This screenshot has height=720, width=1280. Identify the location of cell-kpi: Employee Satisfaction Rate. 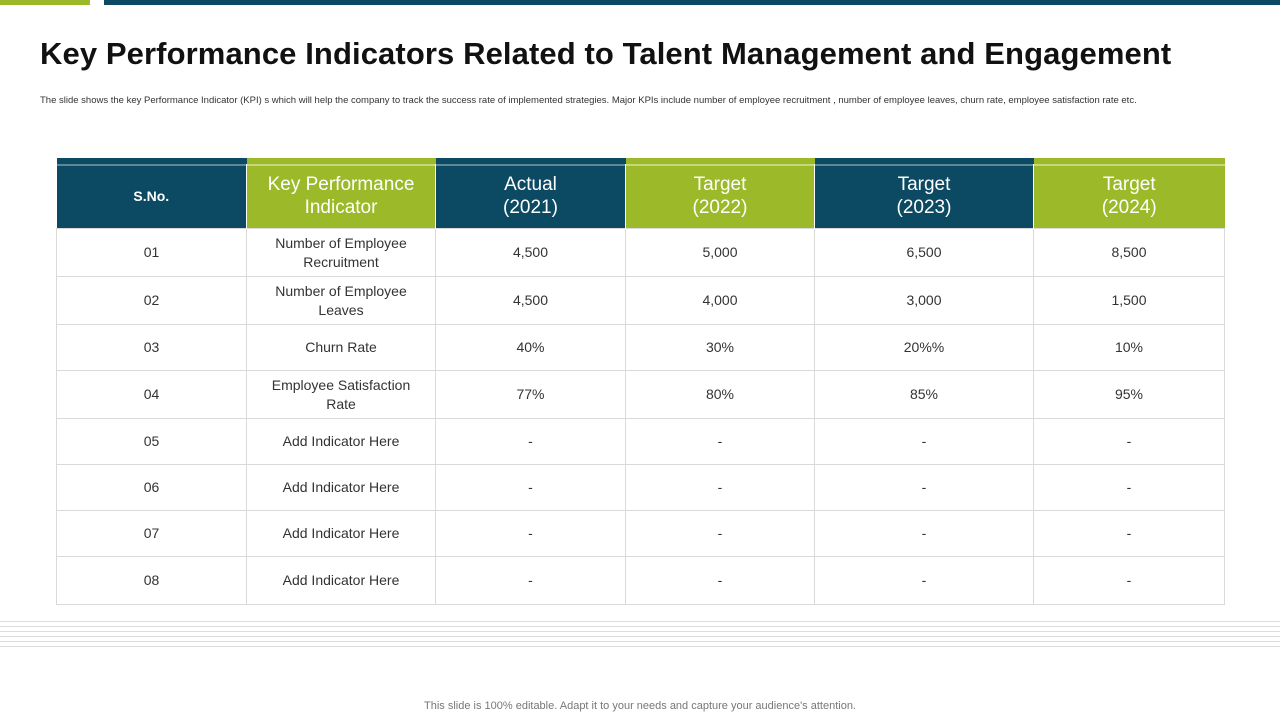
(341, 394).